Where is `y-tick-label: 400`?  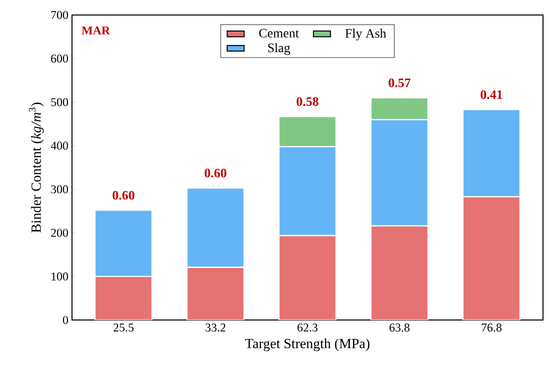
y-tick-label: 400 is located at coordinates (59, 146).